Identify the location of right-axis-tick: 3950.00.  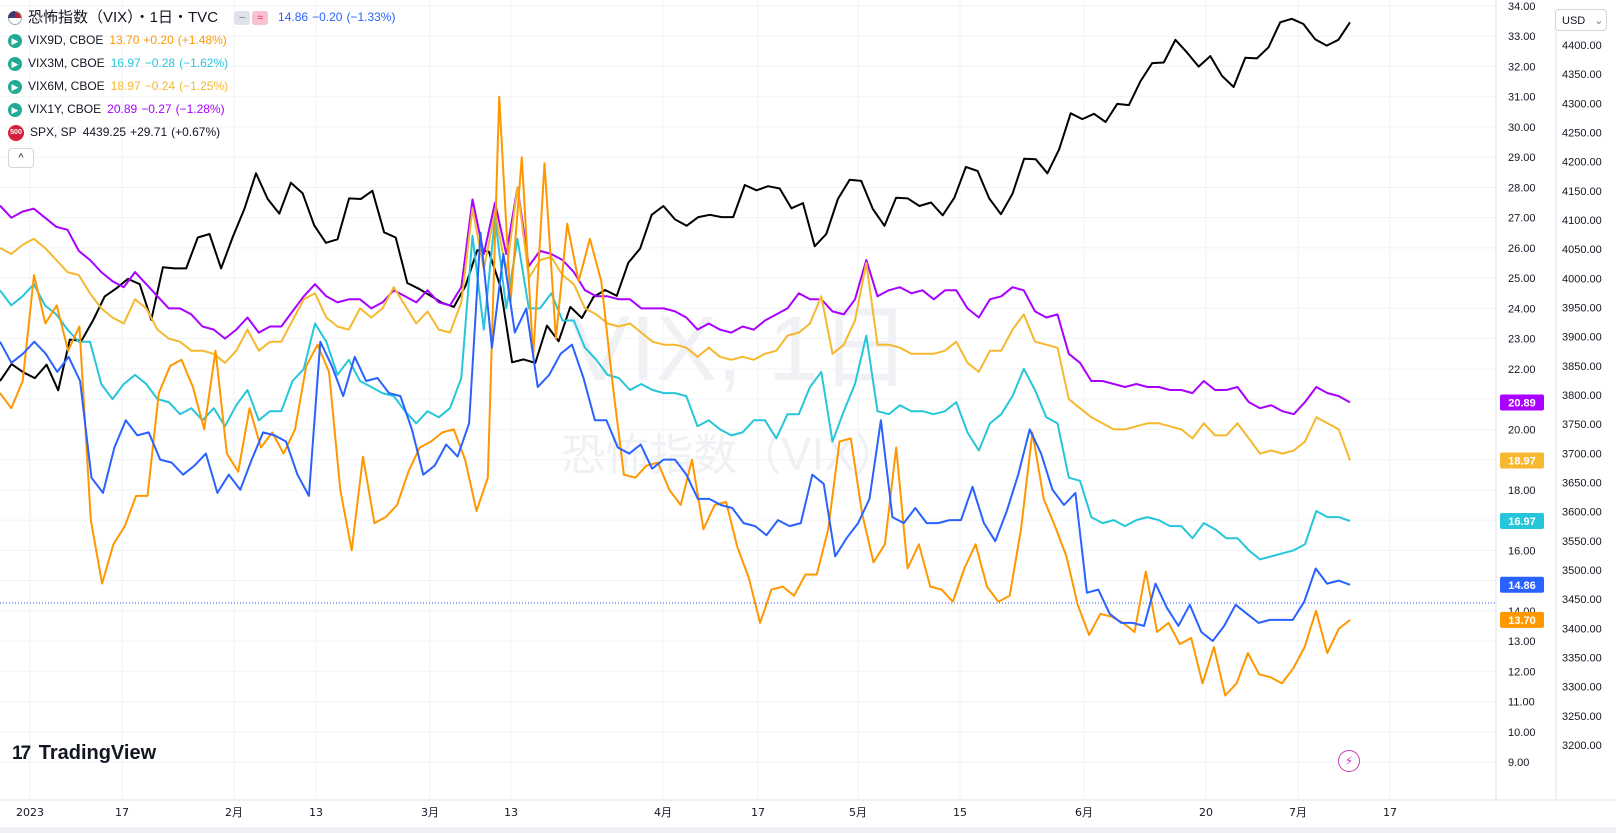
(1582, 309).